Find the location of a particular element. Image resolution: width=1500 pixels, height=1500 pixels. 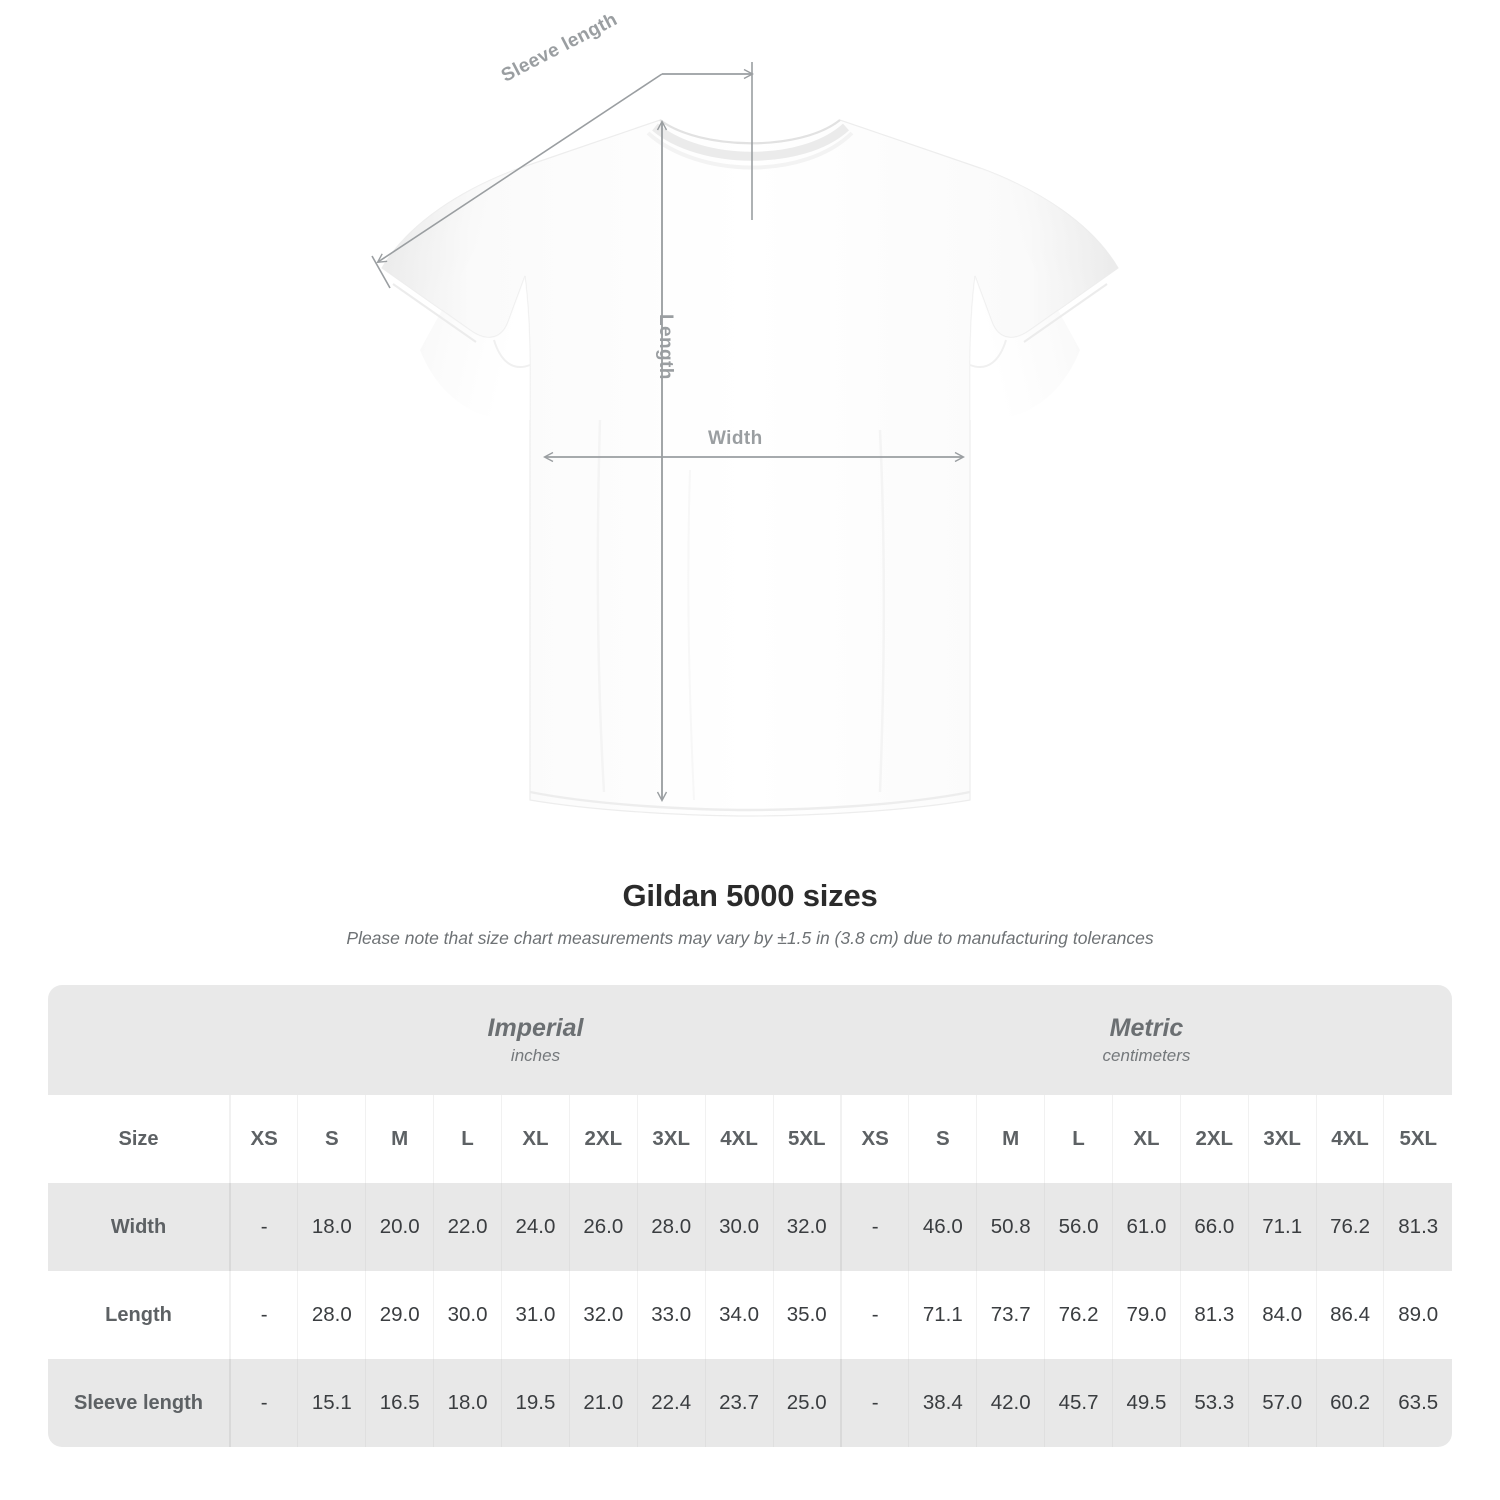

cell-length-metric-4xl: 86.4 is located at coordinates (1349, 1315).